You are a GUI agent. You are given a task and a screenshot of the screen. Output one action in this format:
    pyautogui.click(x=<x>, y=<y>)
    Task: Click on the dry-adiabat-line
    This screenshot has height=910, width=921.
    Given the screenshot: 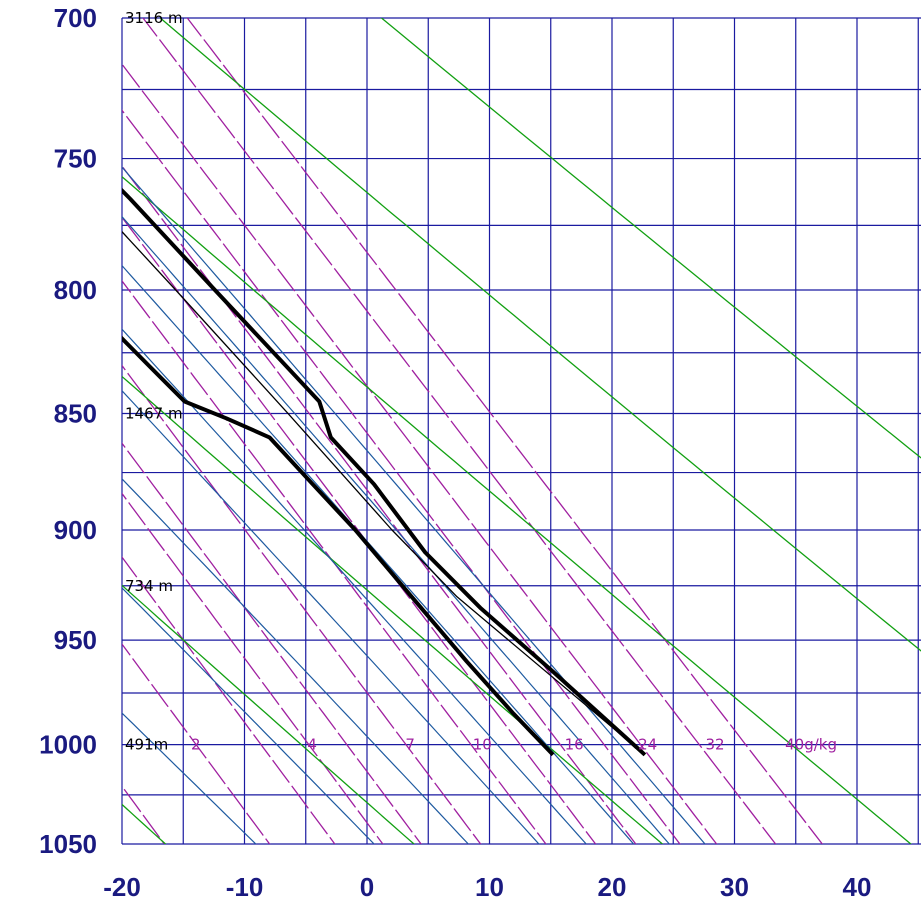 What is the action you would take?
    pyautogui.click(x=268, y=714)
    